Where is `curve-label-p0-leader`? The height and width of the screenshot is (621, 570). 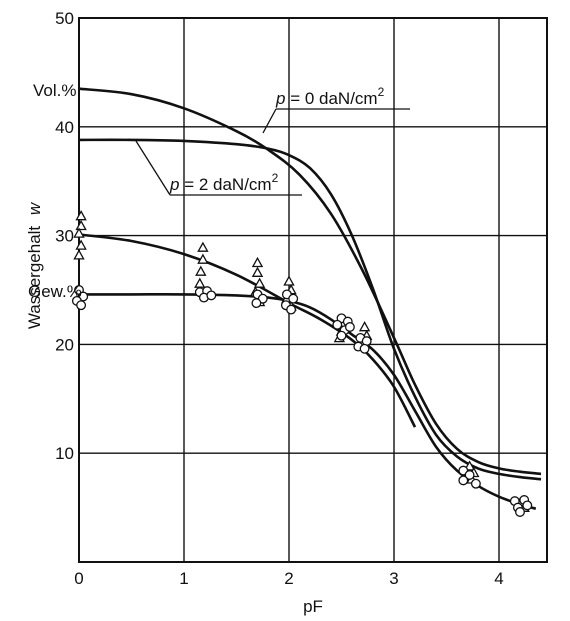 curve-label-p0-leader is located at coordinates (269, 121).